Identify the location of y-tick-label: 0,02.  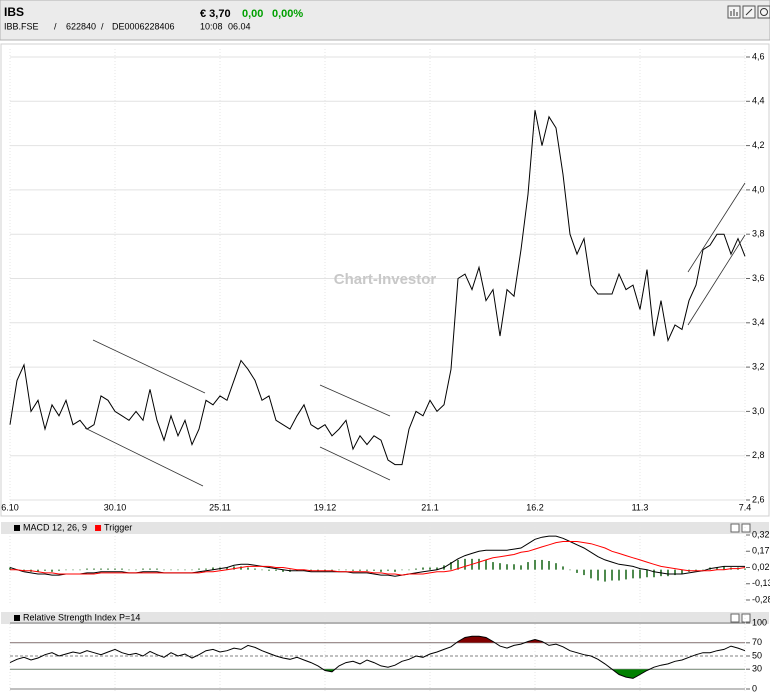
(761, 567).